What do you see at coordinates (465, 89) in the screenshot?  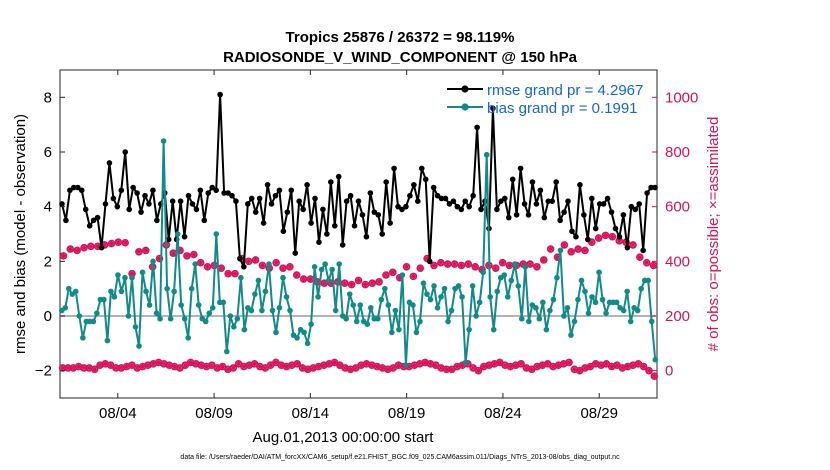 I see `legend-rmse-marker` at bounding box center [465, 89].